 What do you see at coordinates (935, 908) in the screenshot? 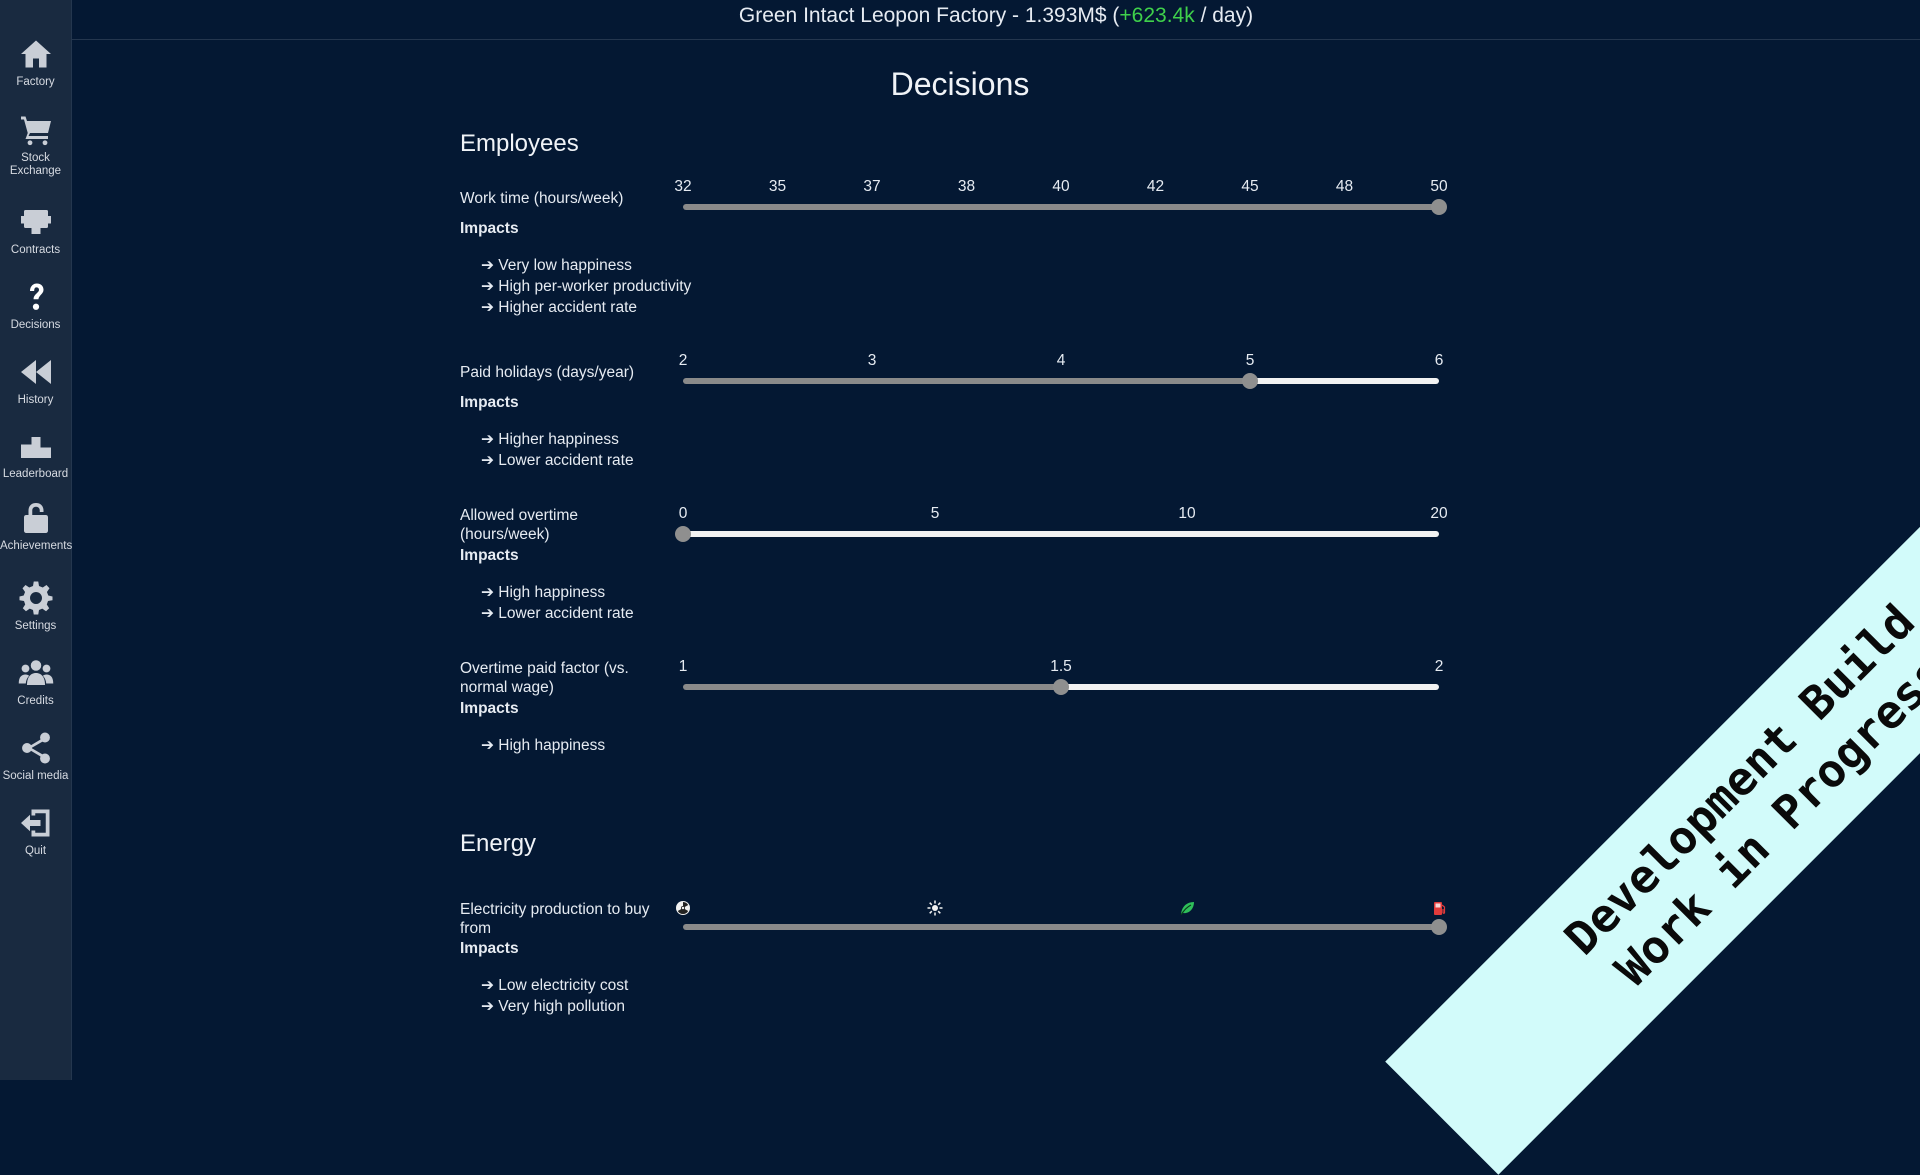
I see `sun-icon` at bounding box center [935, 908].